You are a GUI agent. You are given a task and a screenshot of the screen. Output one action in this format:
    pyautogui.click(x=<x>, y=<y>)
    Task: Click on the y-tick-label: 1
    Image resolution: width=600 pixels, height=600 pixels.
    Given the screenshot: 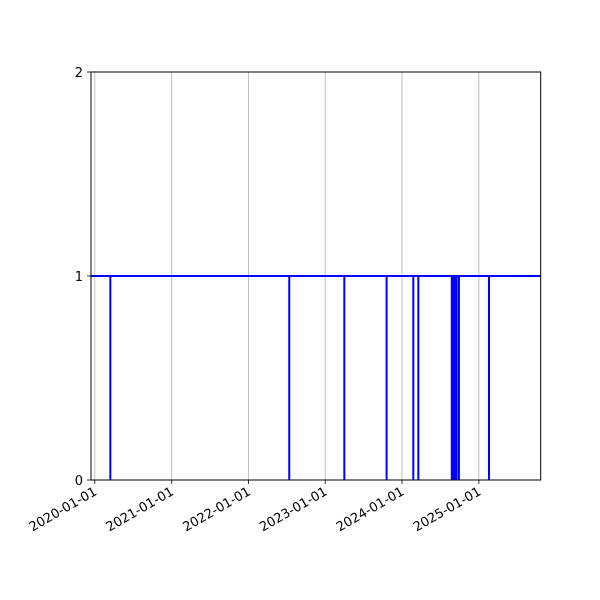 What is the action you would take?
    pyautogui.click(x=79, y=277)
    